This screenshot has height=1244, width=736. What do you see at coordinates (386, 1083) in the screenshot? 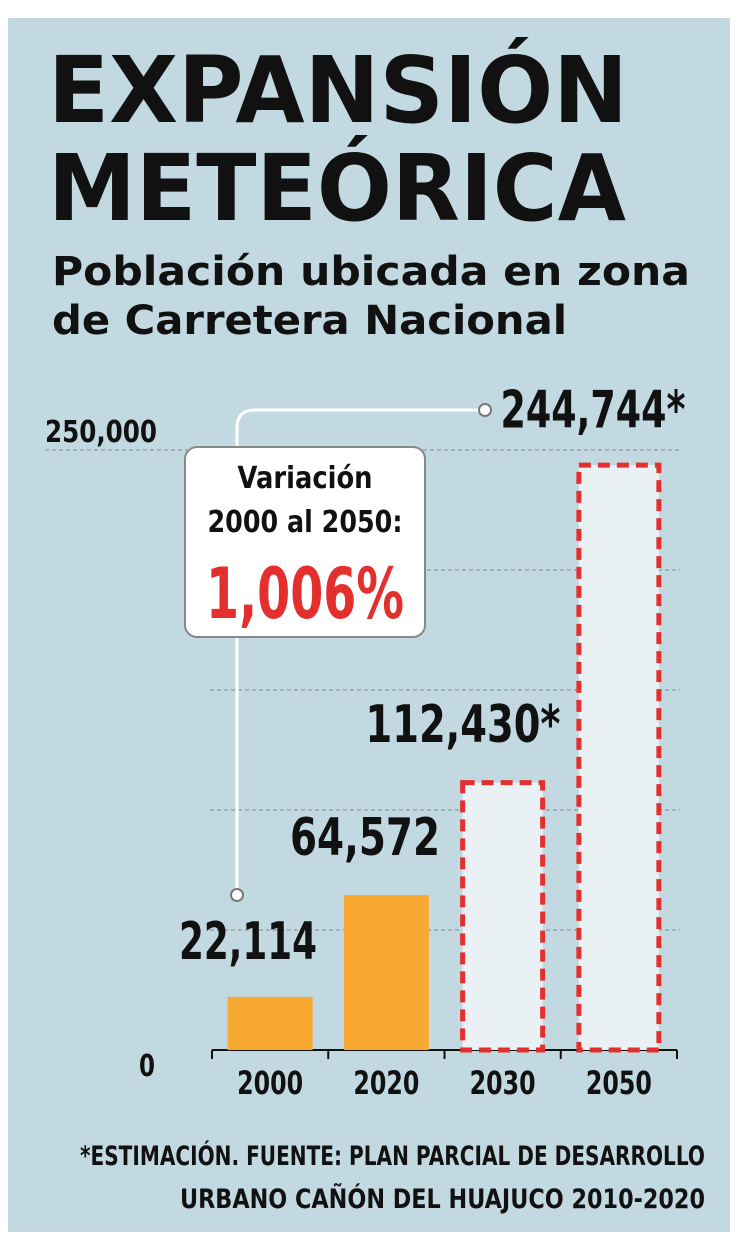
I see `x-tick-label: 2020` at bounding box center [386, 1083].